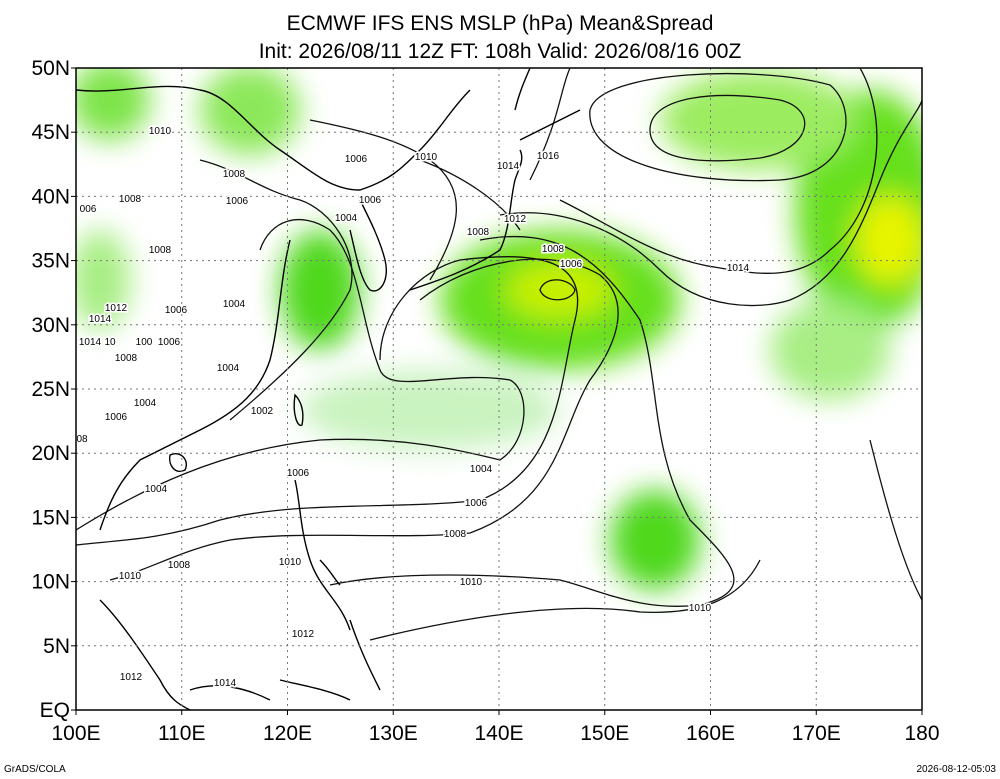  What do you see at coordinates (50, 68) in the screenshot?
I see `lat-label: 50N` at bounding box center [50, 68].